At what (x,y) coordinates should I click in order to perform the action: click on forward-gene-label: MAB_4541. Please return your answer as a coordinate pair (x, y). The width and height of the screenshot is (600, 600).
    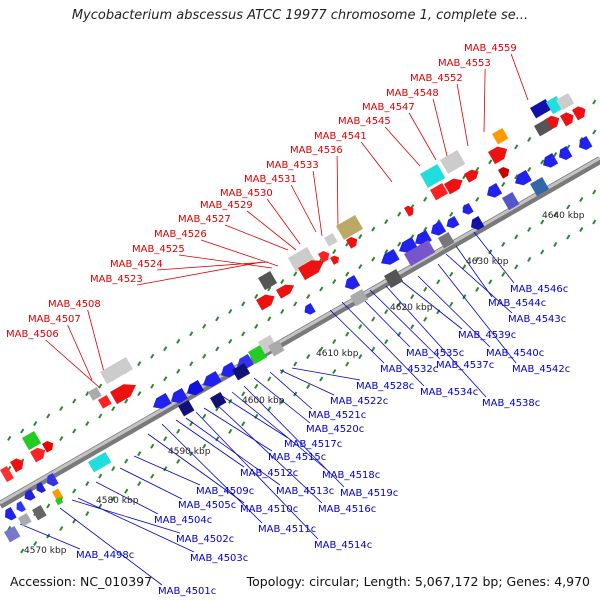
    Looking at the image, I should click on (340, 136).